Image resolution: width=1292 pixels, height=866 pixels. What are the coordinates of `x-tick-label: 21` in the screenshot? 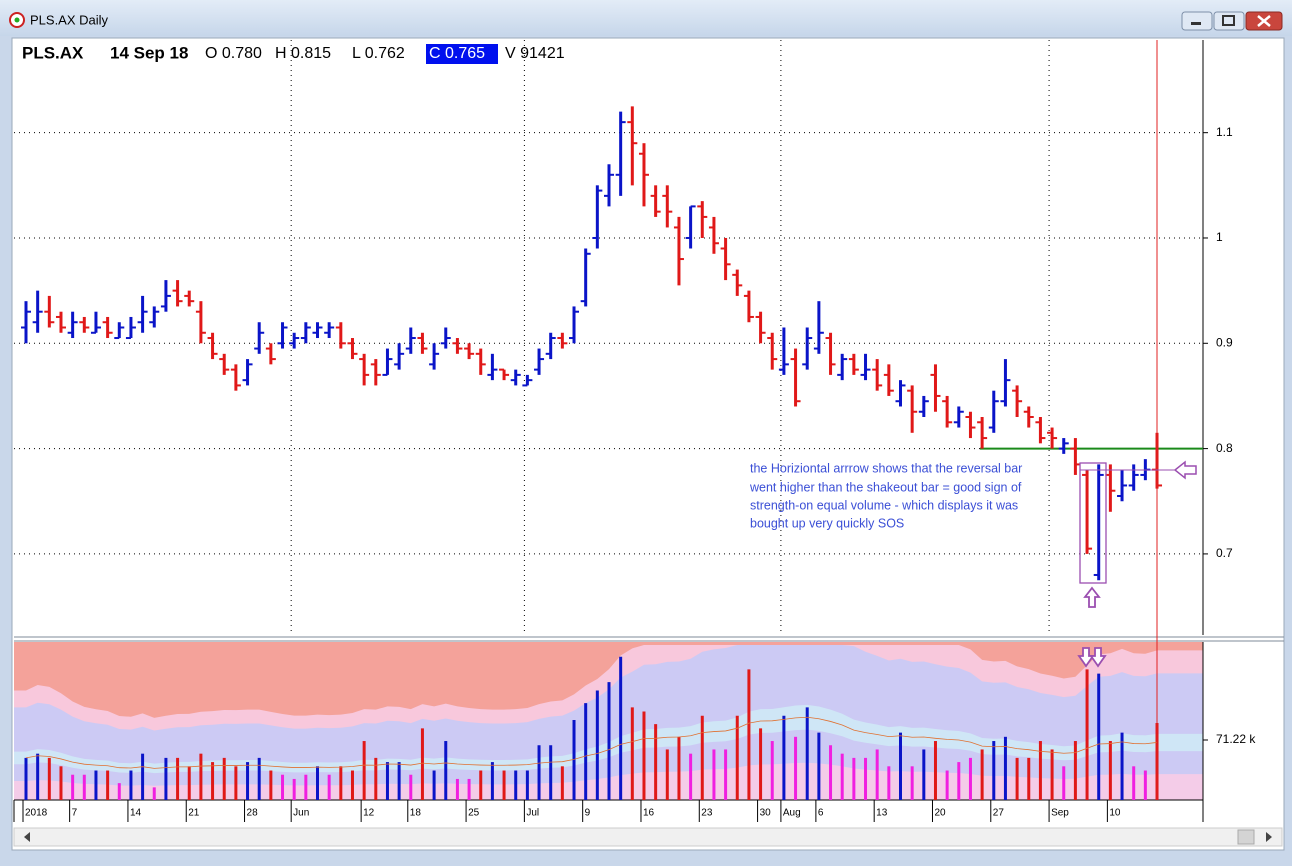 It's located at (194, 813).